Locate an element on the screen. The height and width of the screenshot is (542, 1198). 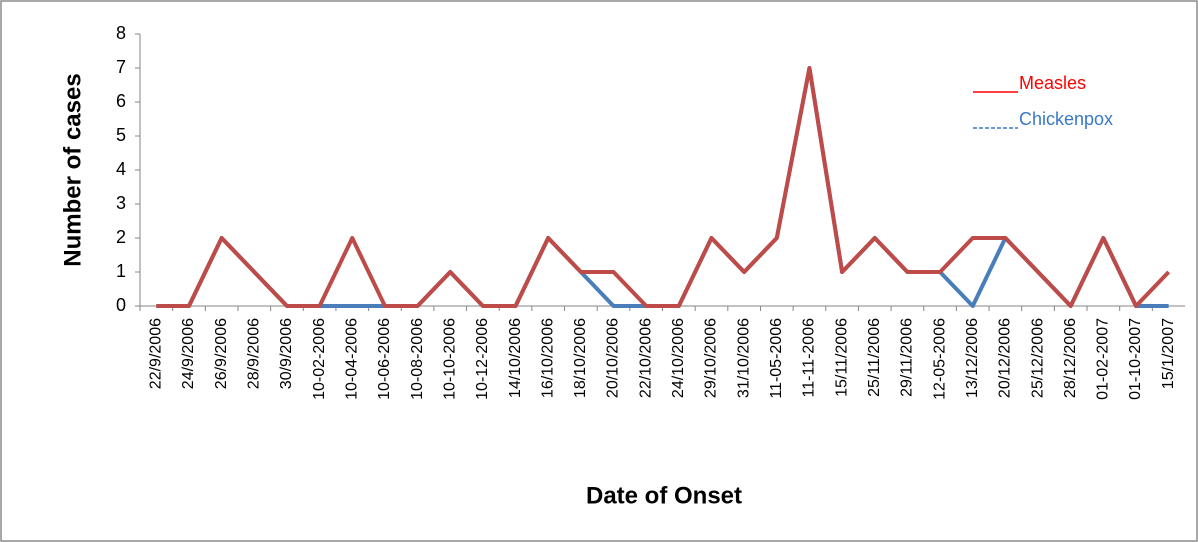
x-tick-label: 15/11/2006 is located at coordinates (841, 357).